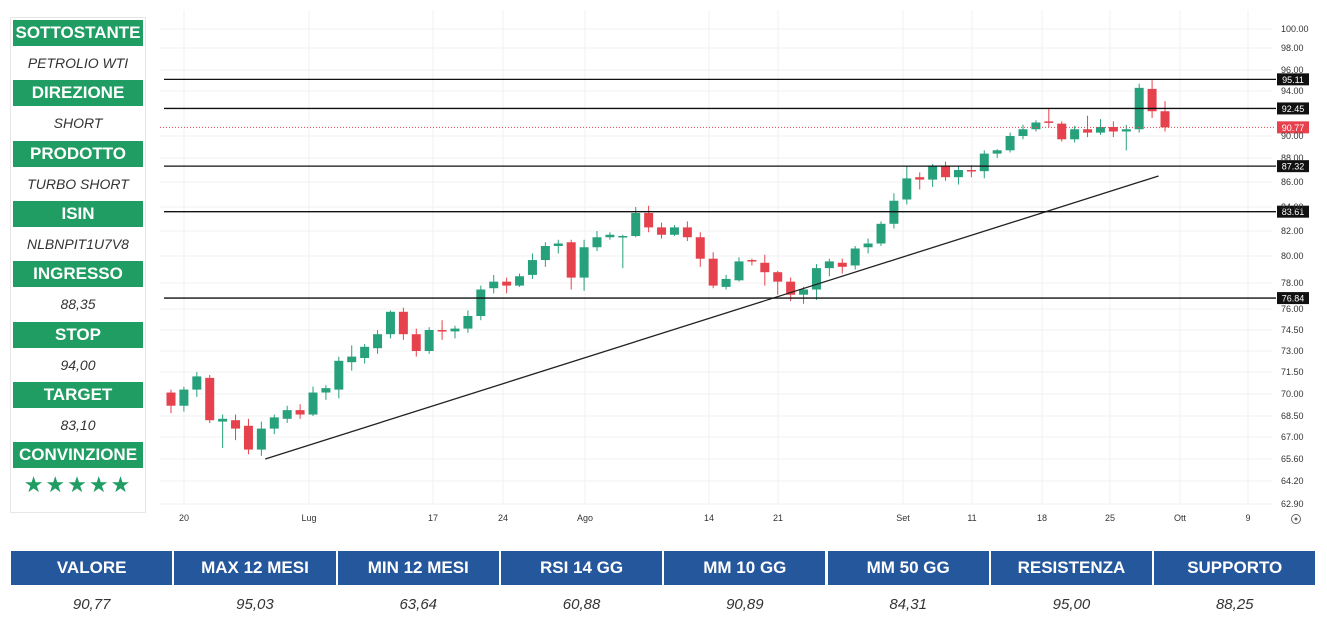 The image size is (1327, 621). I want to click on x-tick-label: Lug, so click(308, 518).